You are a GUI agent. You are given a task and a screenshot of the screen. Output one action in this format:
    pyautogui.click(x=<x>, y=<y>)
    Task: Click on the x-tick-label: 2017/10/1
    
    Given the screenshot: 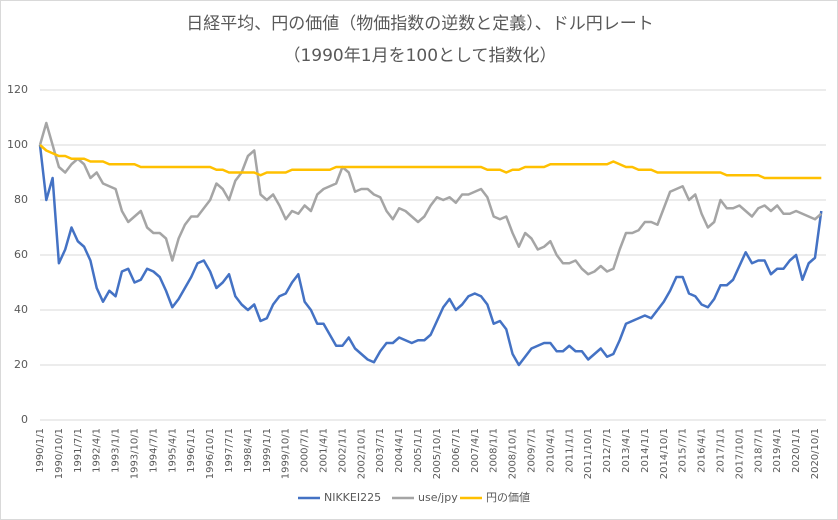 What is the action you would take?
    pyautogui.click(x=739, y=453)
    